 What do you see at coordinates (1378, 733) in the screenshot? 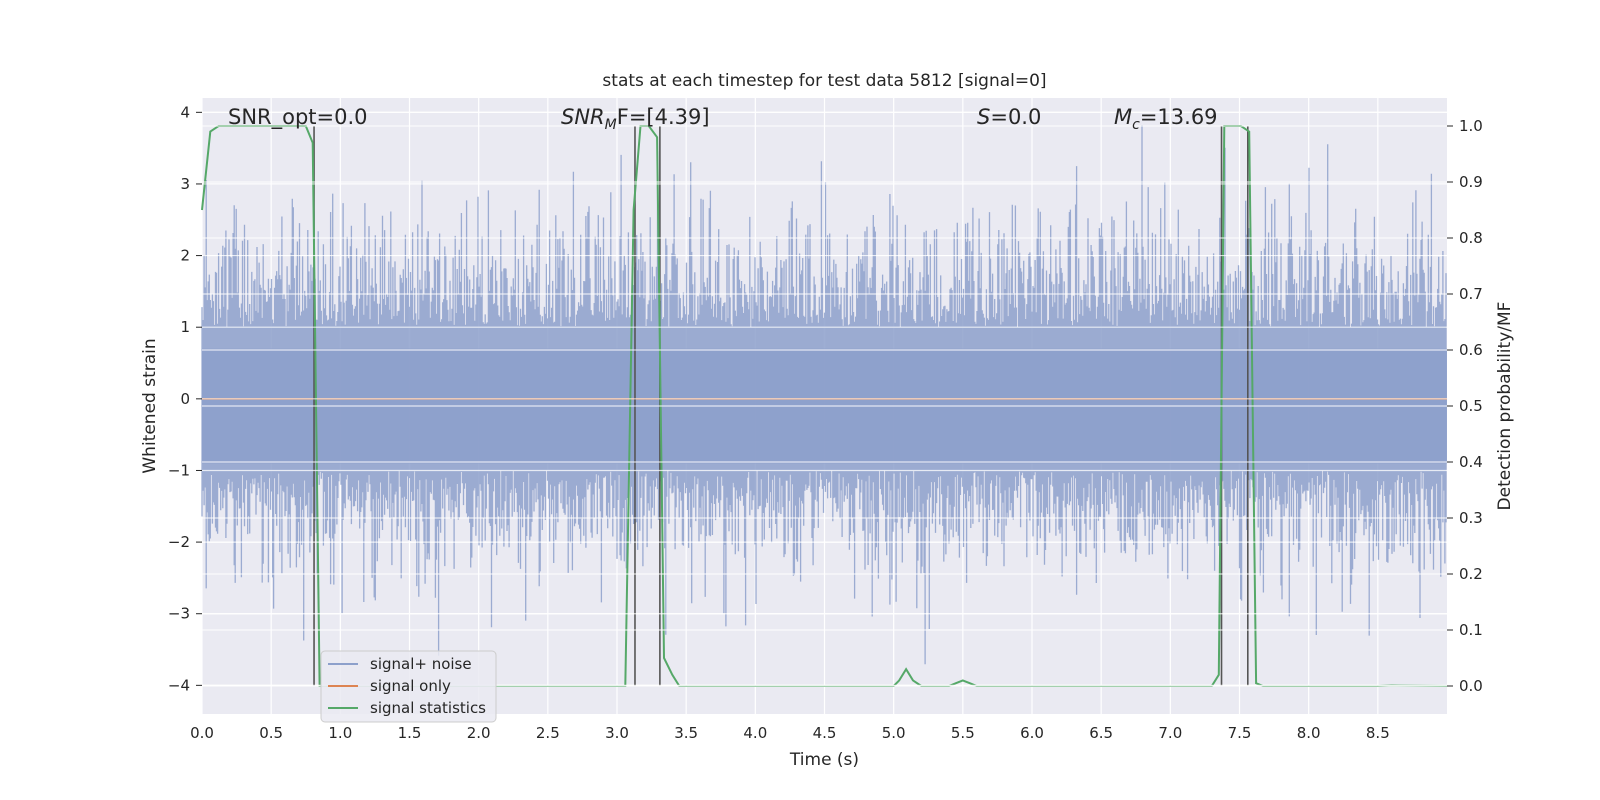
I see `x-tick-label: 8.5` at bounding box center [1378, 733].